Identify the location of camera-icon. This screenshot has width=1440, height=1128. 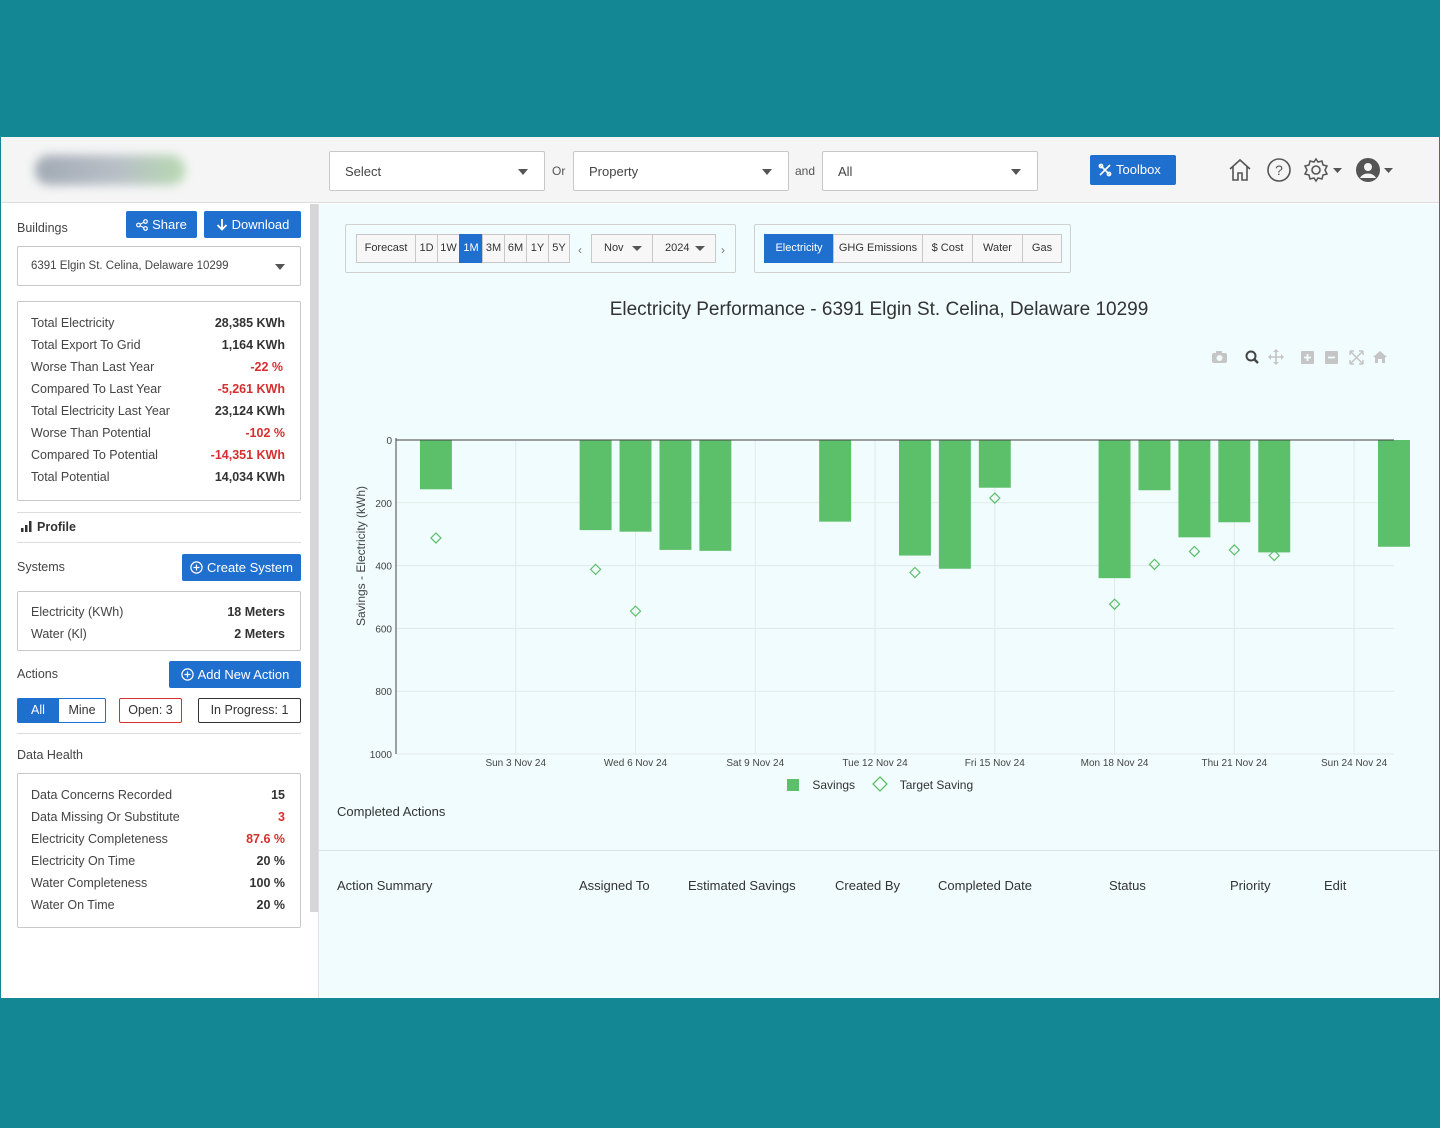
(1219, 357).